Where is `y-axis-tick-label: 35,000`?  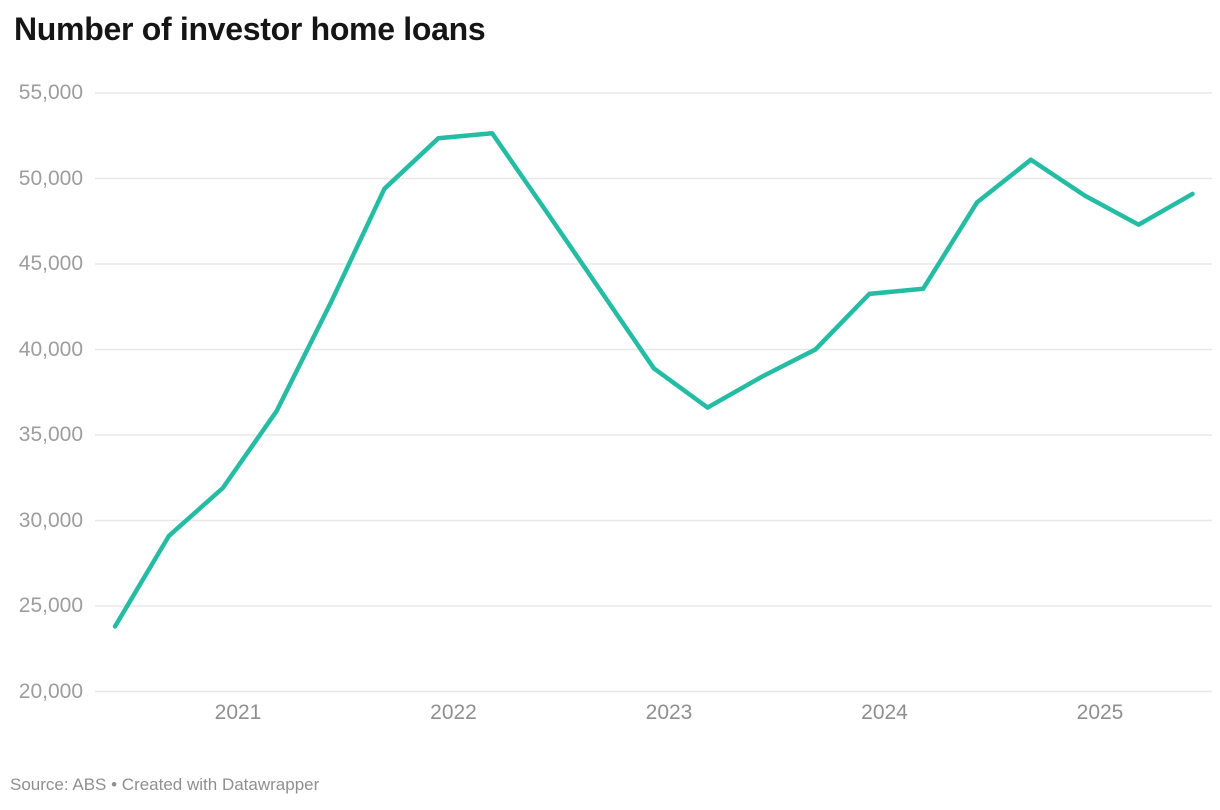 y-axis-tick-label: 35,000 is located at coordinates (50, 434).